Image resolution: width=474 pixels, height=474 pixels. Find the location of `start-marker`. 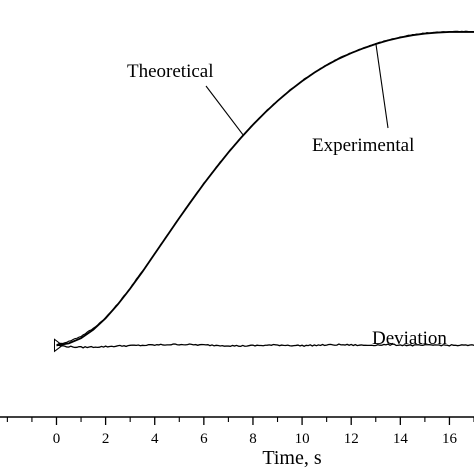

start-marker is located at coordinates (58, 345).